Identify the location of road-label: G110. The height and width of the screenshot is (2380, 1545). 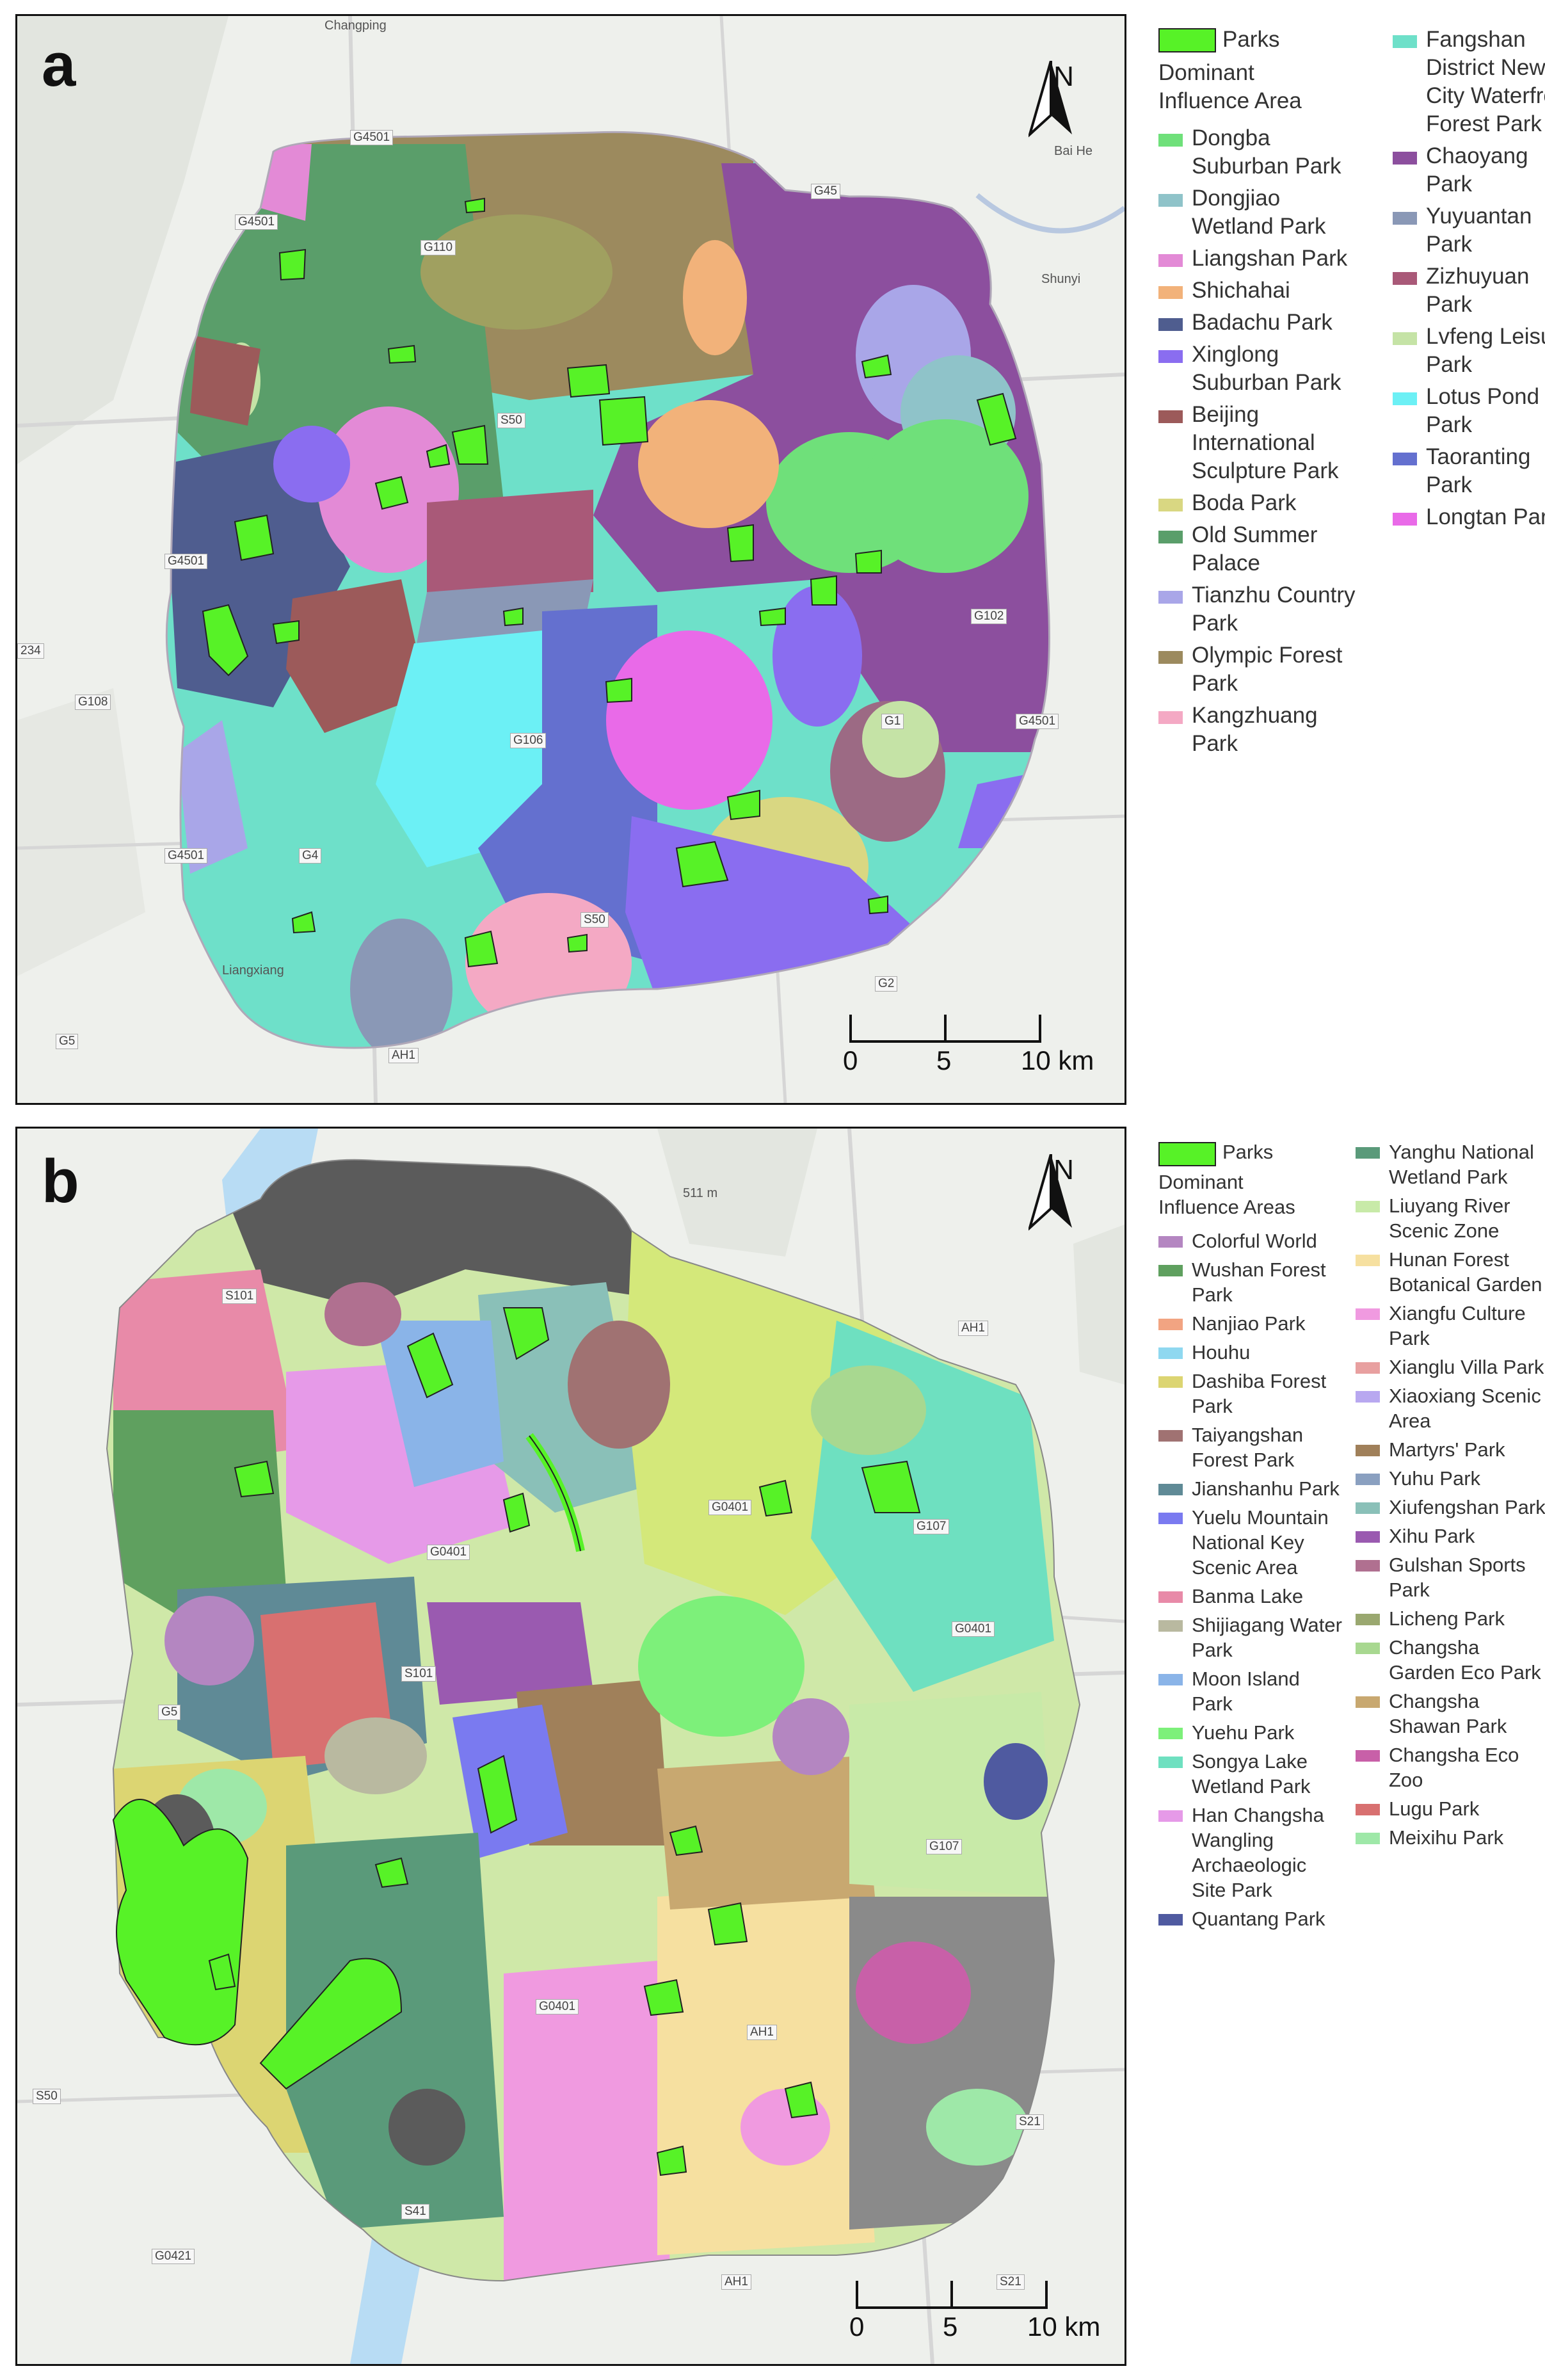
(438, 247).